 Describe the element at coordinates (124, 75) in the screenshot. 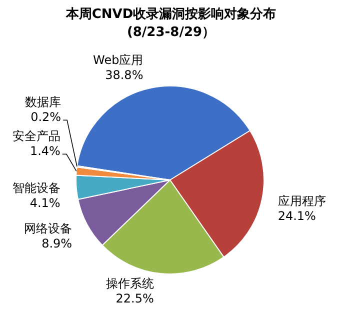

I see `data-label: 38.8%` at that location.